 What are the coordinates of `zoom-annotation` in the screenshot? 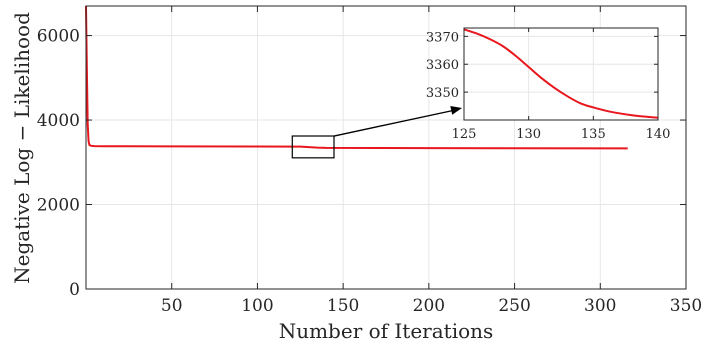 It's located at (376, 132).